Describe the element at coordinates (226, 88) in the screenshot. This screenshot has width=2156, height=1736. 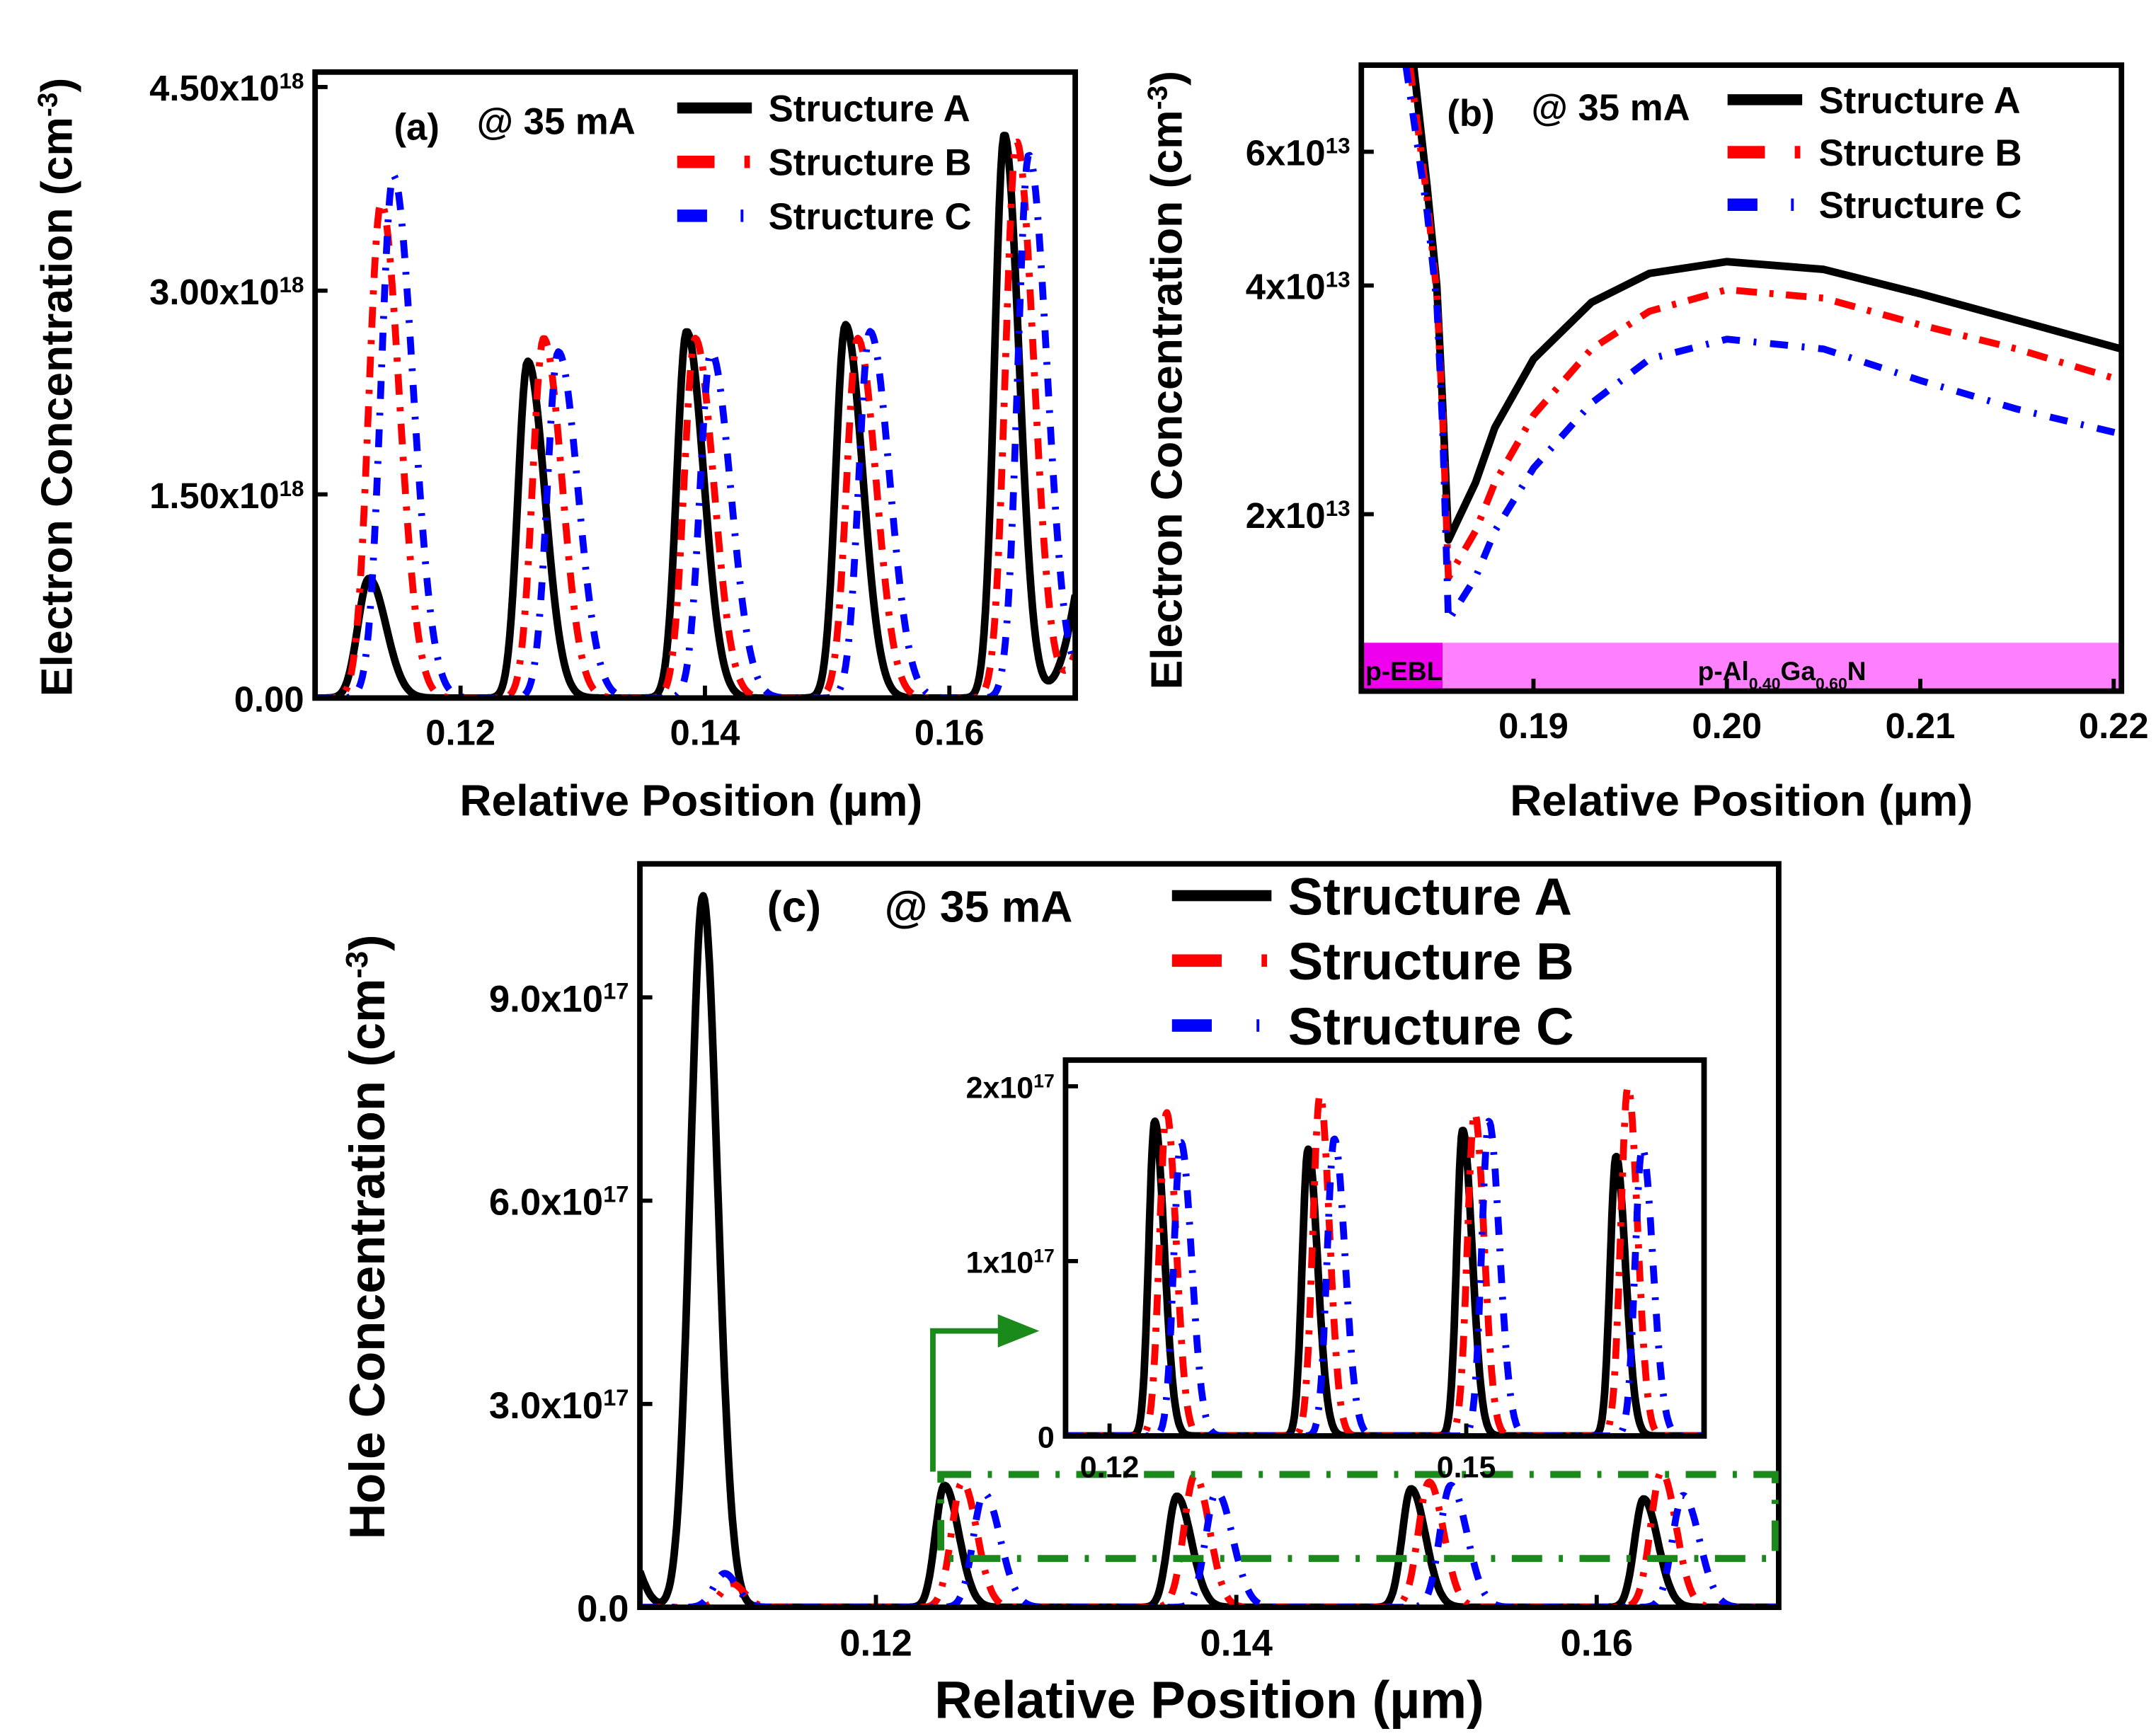
I see `a-y-tick-label: 4.50x1018` at that location.